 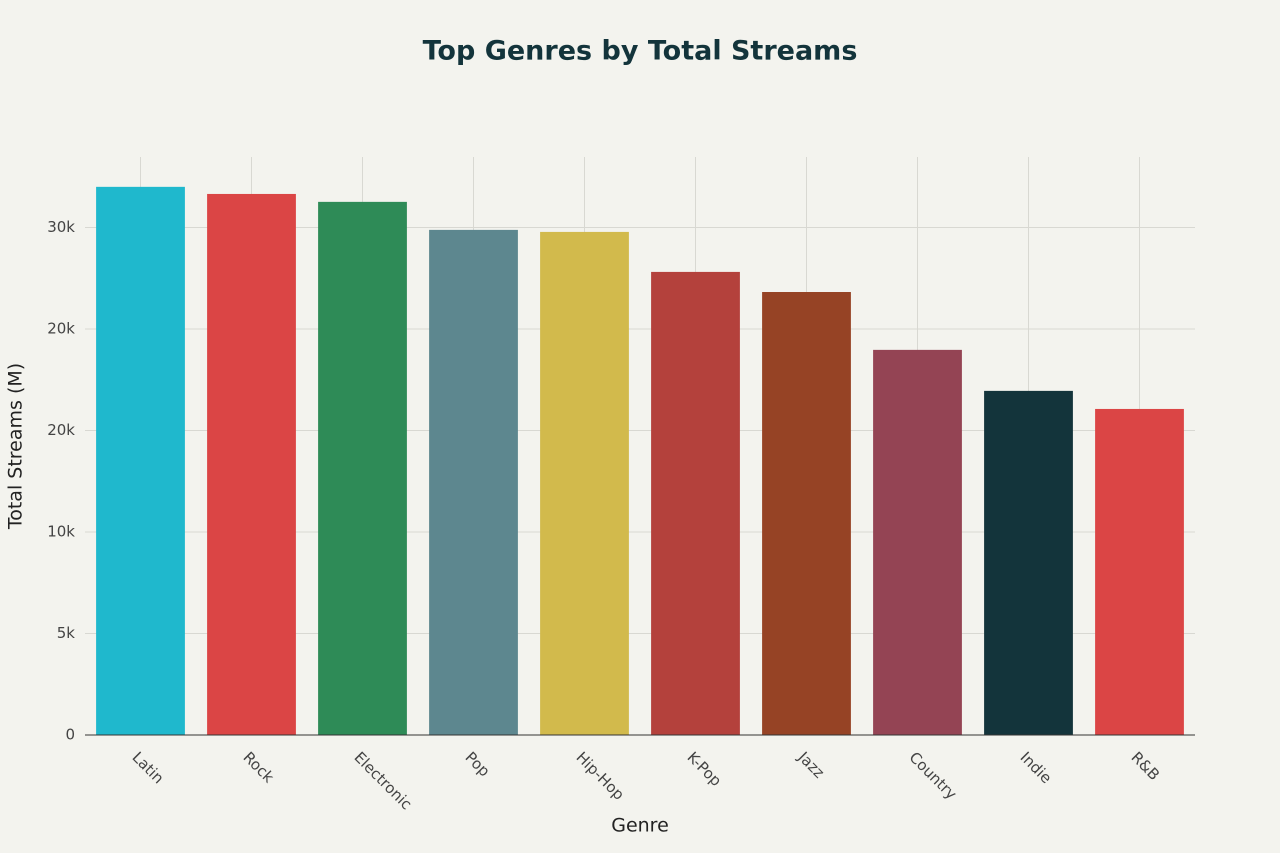 What do you see at coordinates (61, 227) in the screenshot?
I see `y-tick-label: 30k` at bounding box center [61, 227].